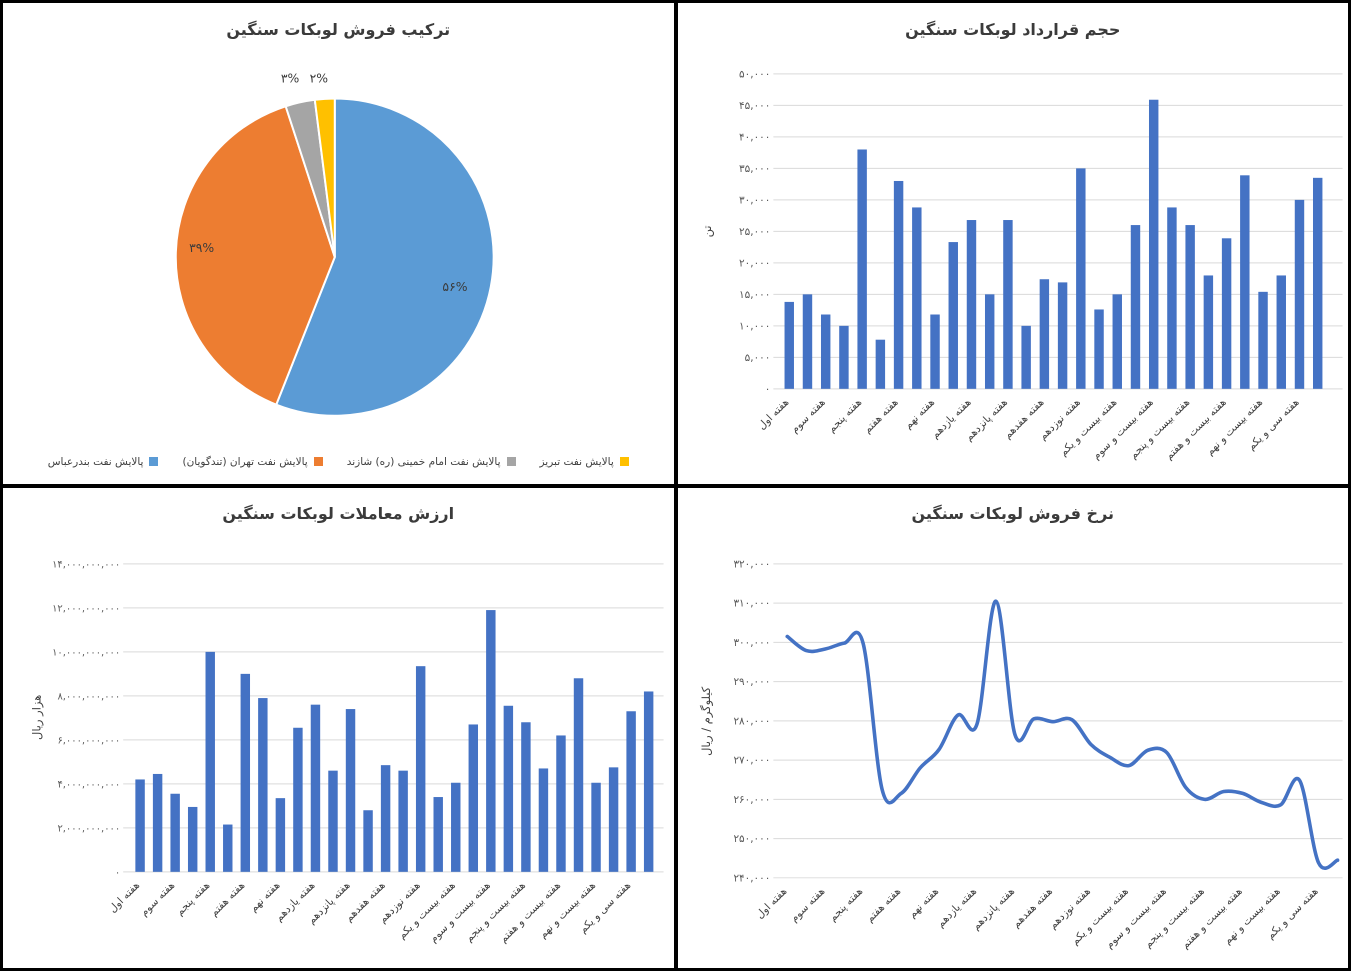 This screenshot has height=971, width=1351. Describe the element at coordinates (201, 247) in the screenshot. I see `pie-percent-label: ۳۹%` at that location.